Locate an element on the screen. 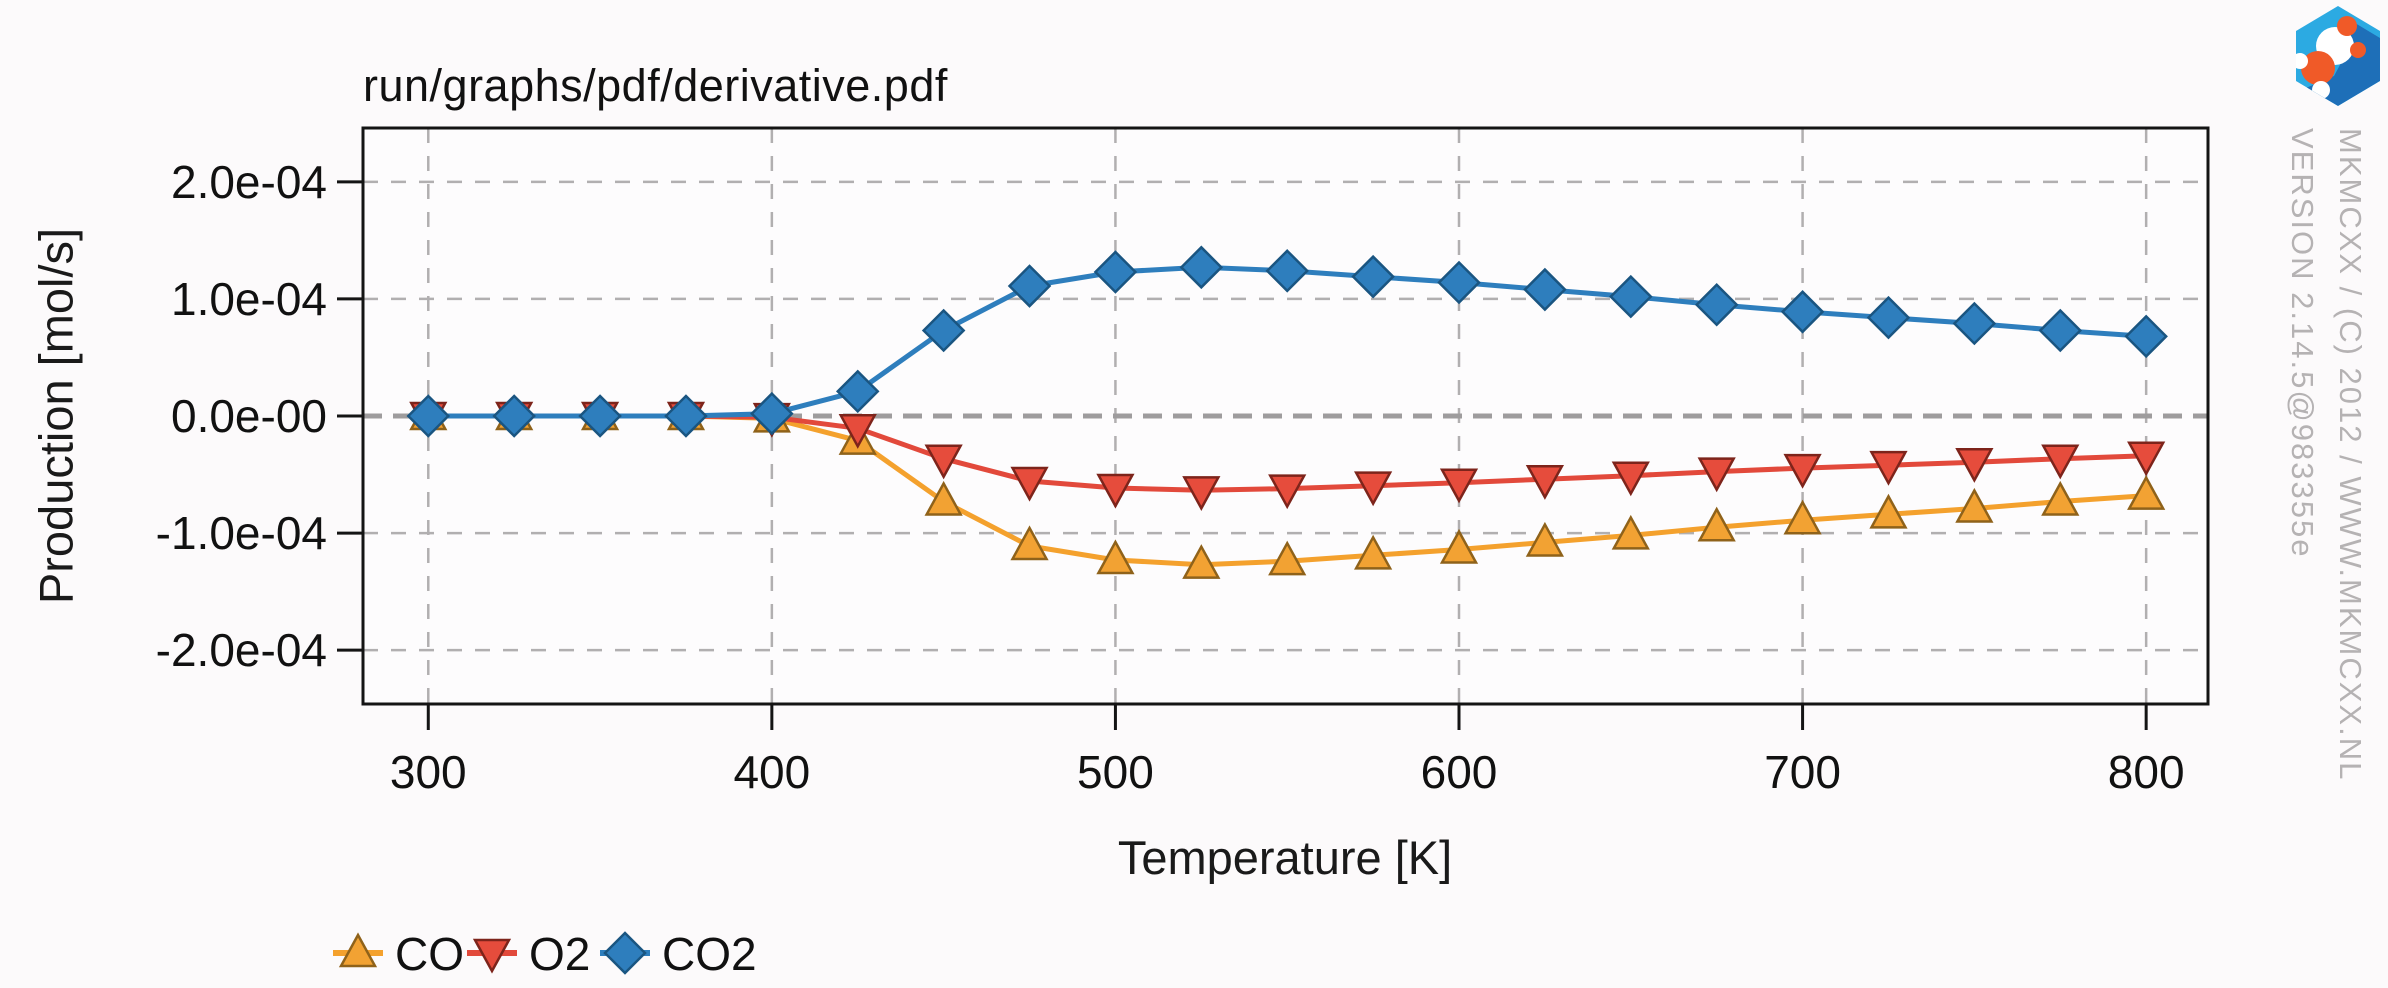  x-axis-label: Temperature [K] is located at coordinates (1285, 857).